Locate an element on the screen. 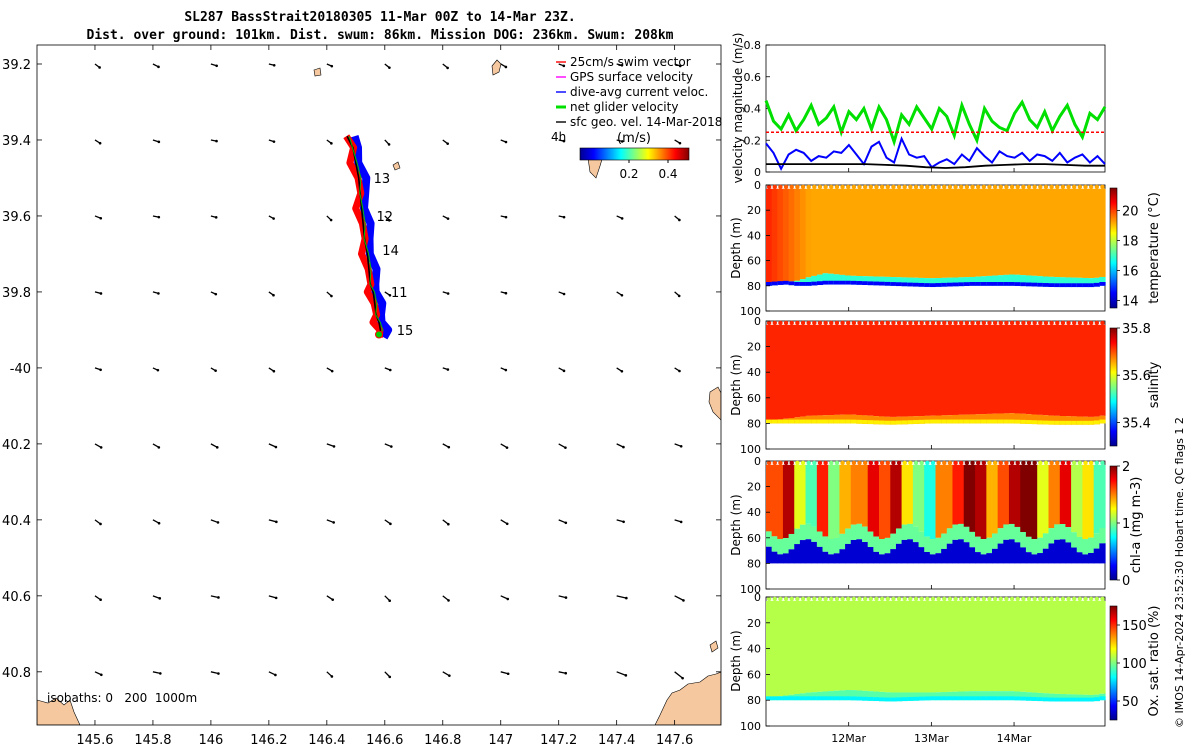 This screenshot has width=1200, height=750. time-ticklabel-2: 14Mar is located at coordinates (1014, 738).